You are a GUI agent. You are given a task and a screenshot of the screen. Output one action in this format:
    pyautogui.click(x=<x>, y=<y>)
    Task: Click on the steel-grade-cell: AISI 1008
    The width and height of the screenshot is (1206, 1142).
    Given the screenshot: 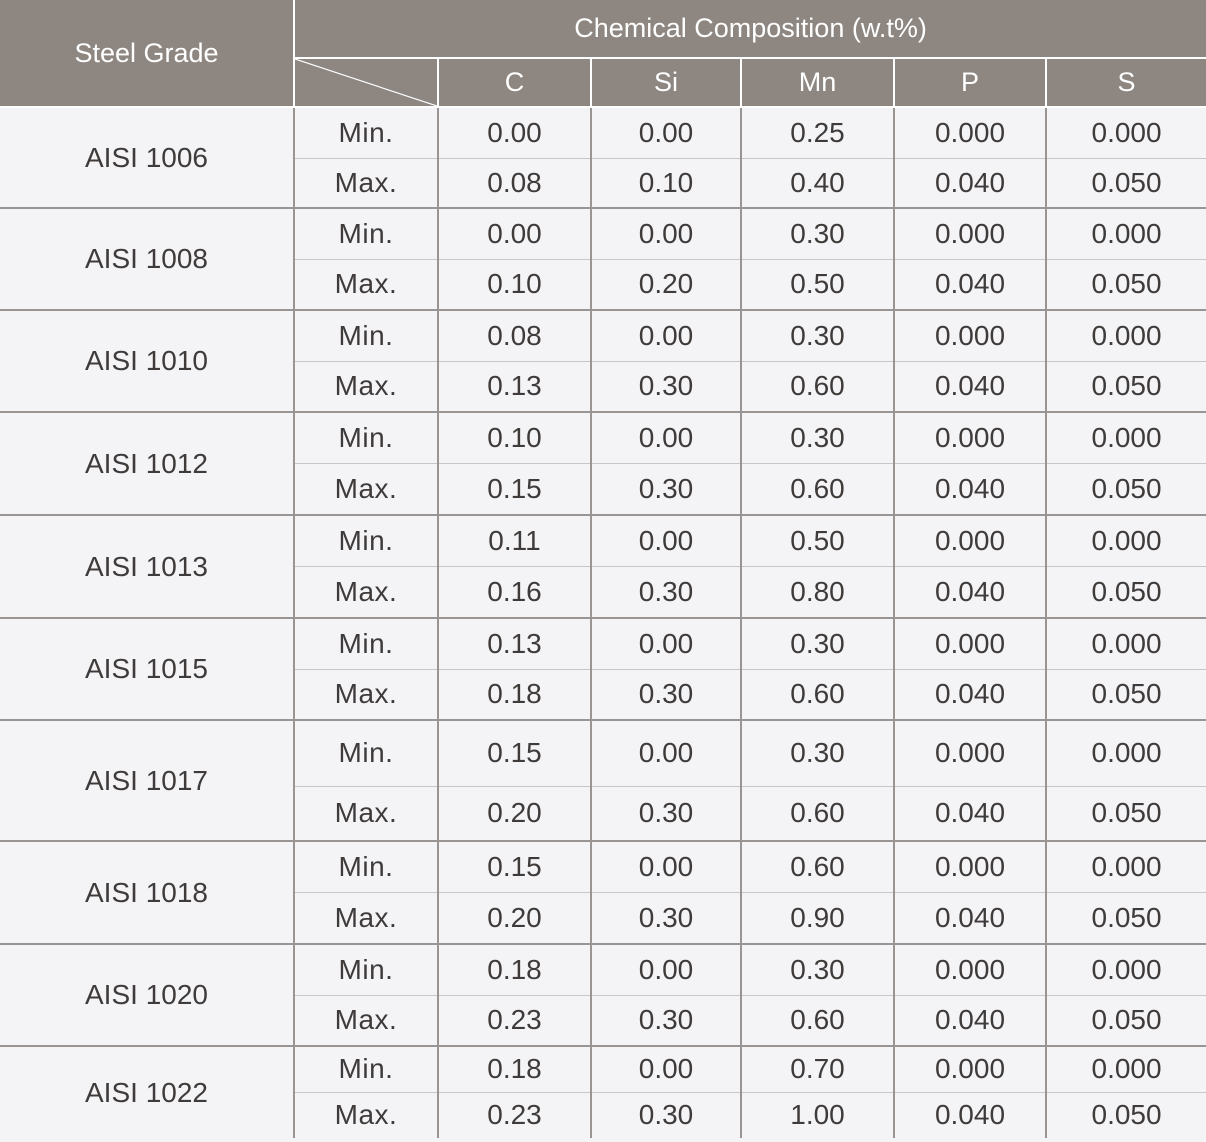 What is the action you would take?
    pyautogui.click(x=147, y=259)
    